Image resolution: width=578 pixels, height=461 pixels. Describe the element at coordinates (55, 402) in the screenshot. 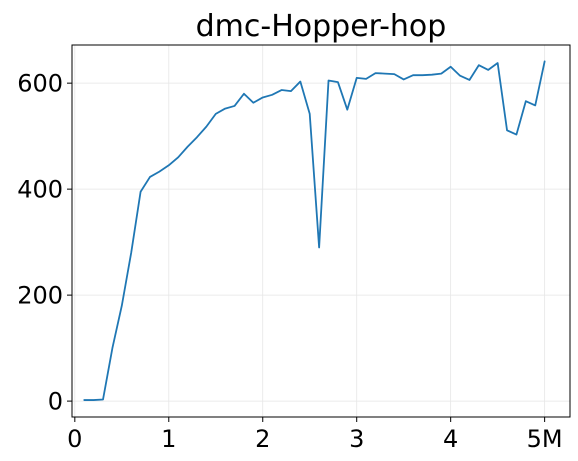

I see `y-tick-label-0: 0` at that location.